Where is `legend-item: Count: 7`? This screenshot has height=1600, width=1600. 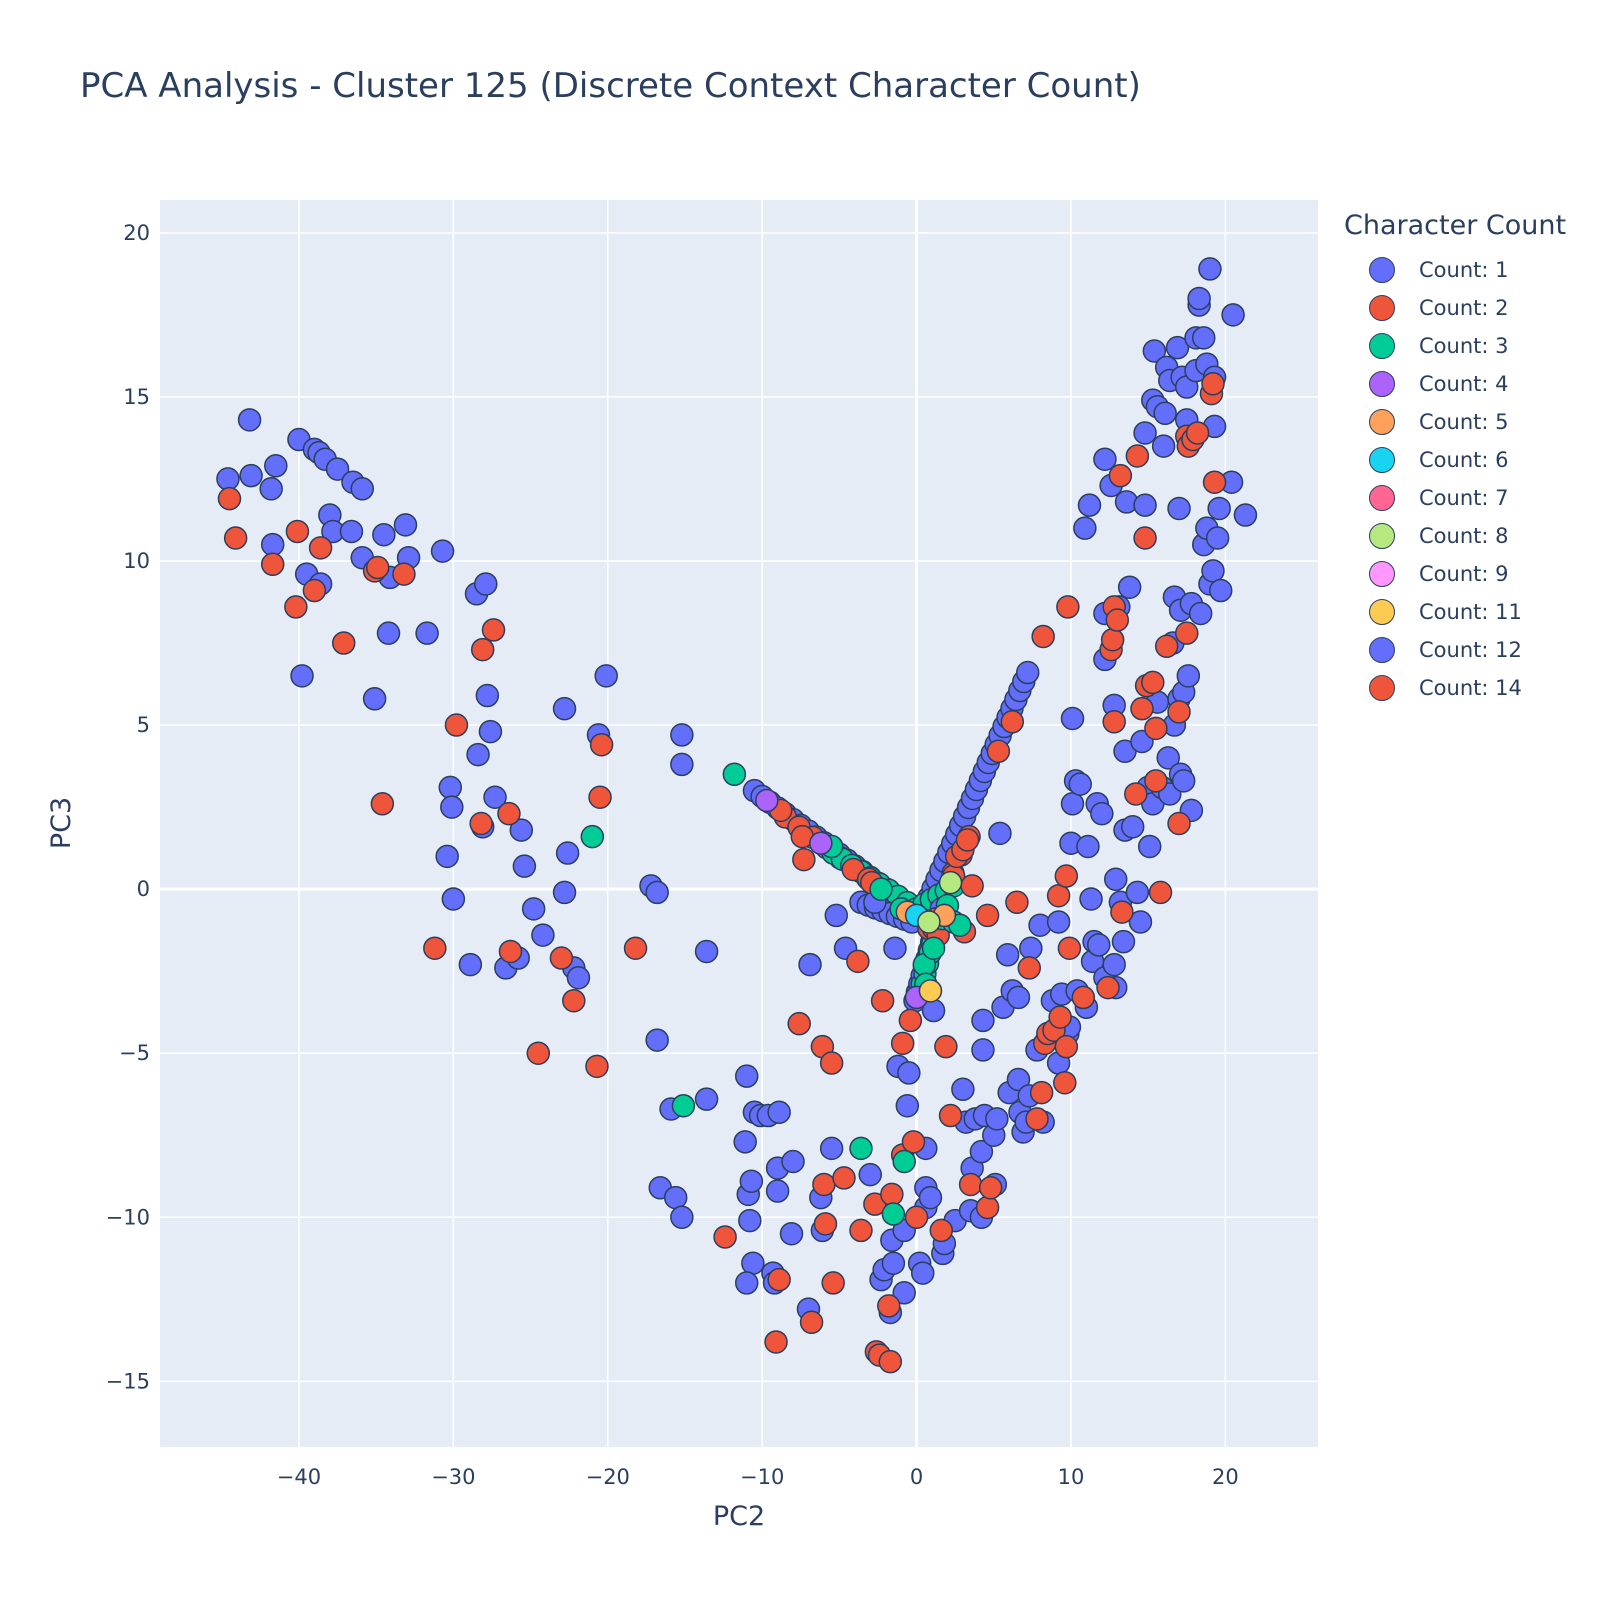
legend-item: Count: 7 is located at coordinates (1455, 498).